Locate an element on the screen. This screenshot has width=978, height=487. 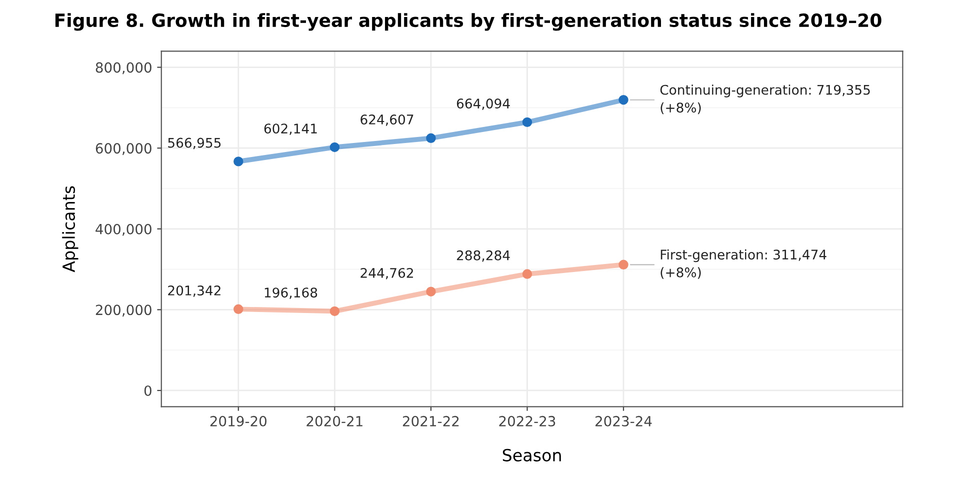
y-axis-title: Applicants is located at coordinates (70, 229).